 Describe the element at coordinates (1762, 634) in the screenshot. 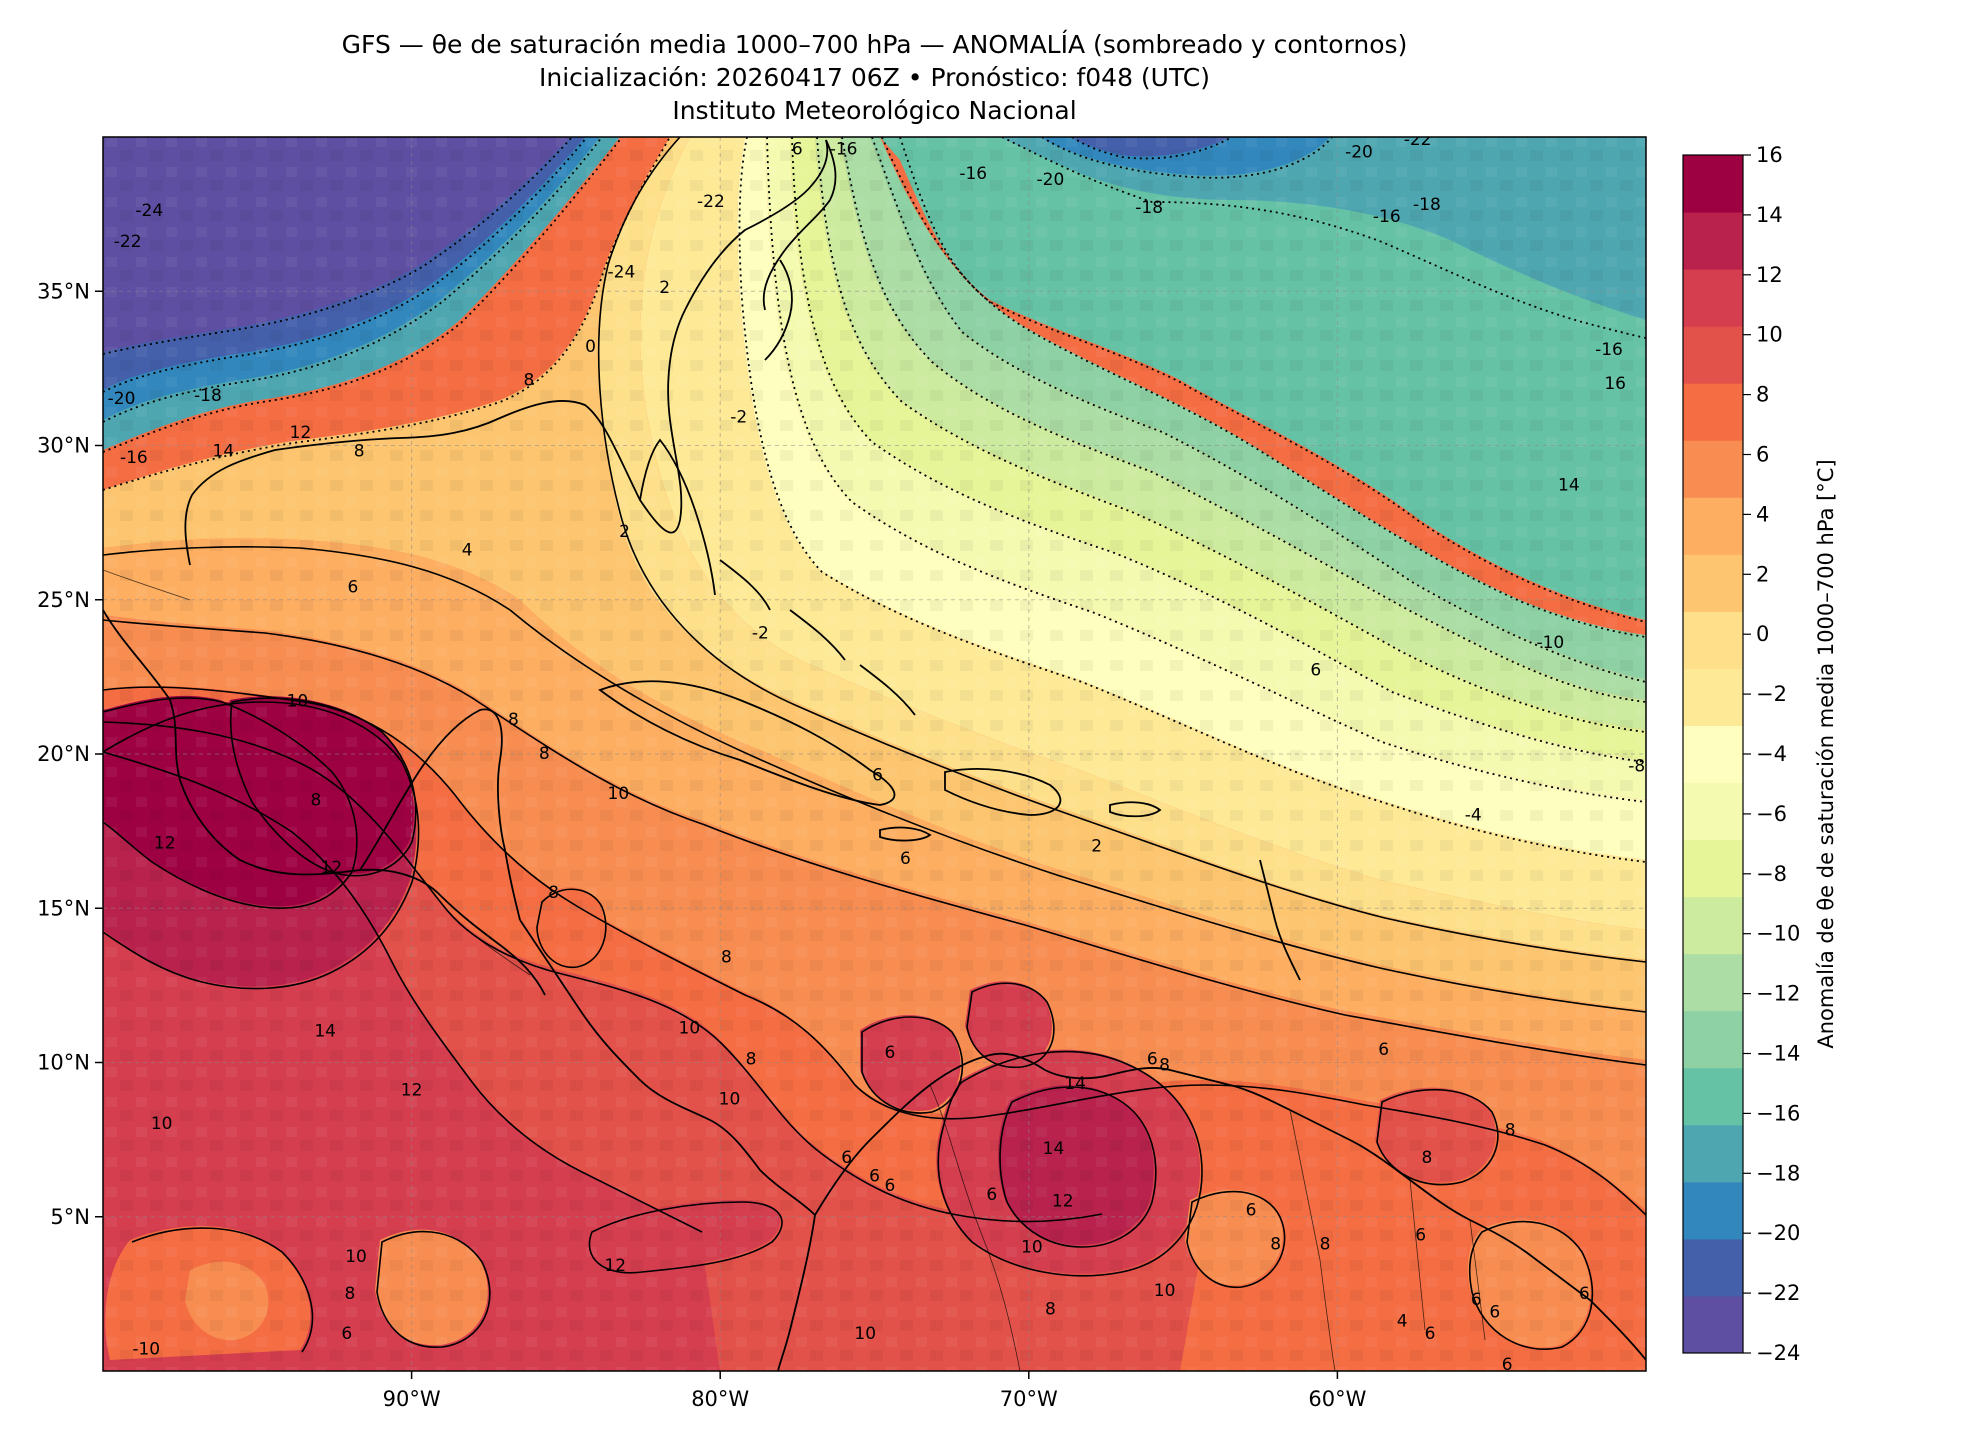

I see `colorbar-tick-label: 0` at that location.